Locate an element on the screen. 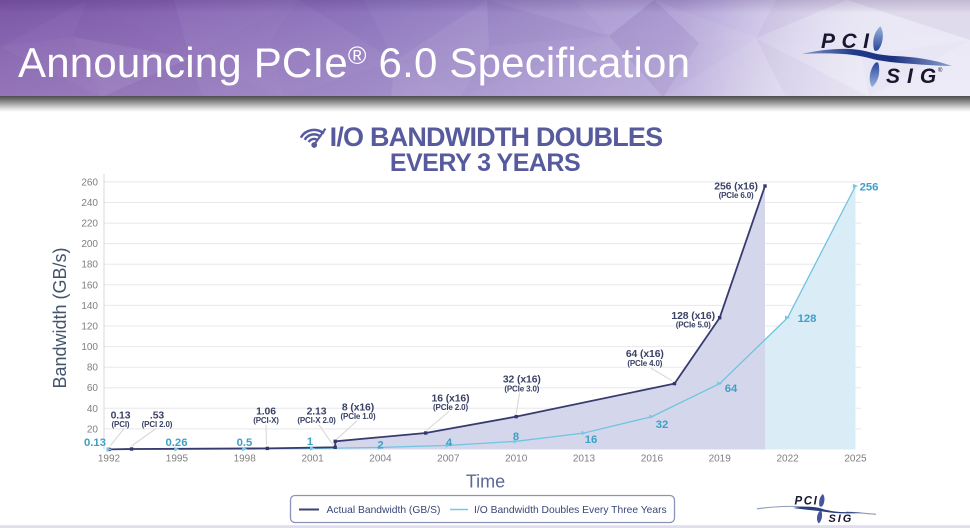  svg-text: (PCI 2.0) is located at coordinates (157, 424).